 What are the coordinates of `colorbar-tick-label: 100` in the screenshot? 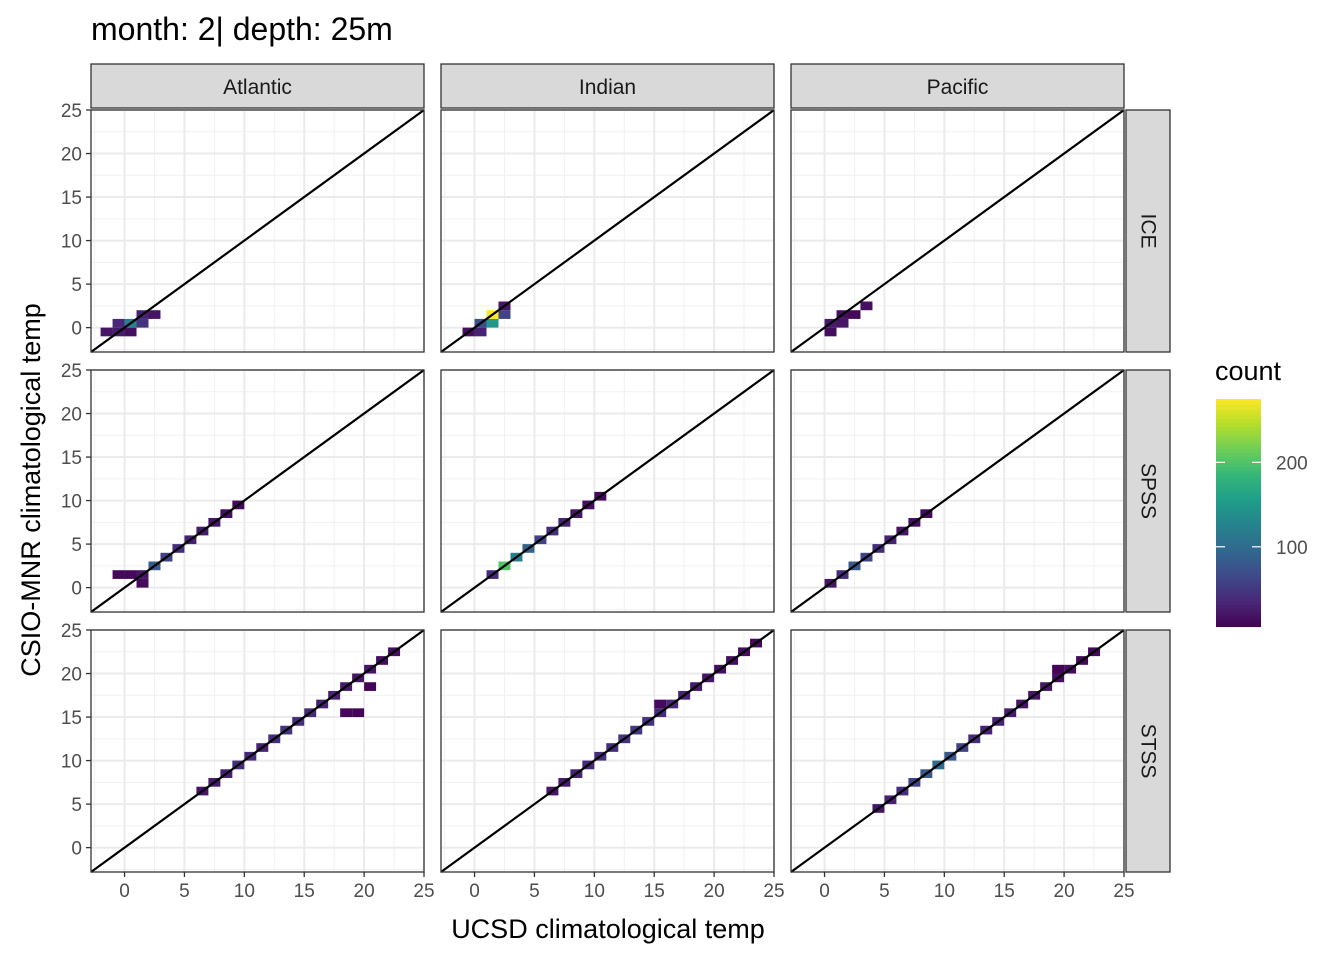 It's located at (1292, 548).